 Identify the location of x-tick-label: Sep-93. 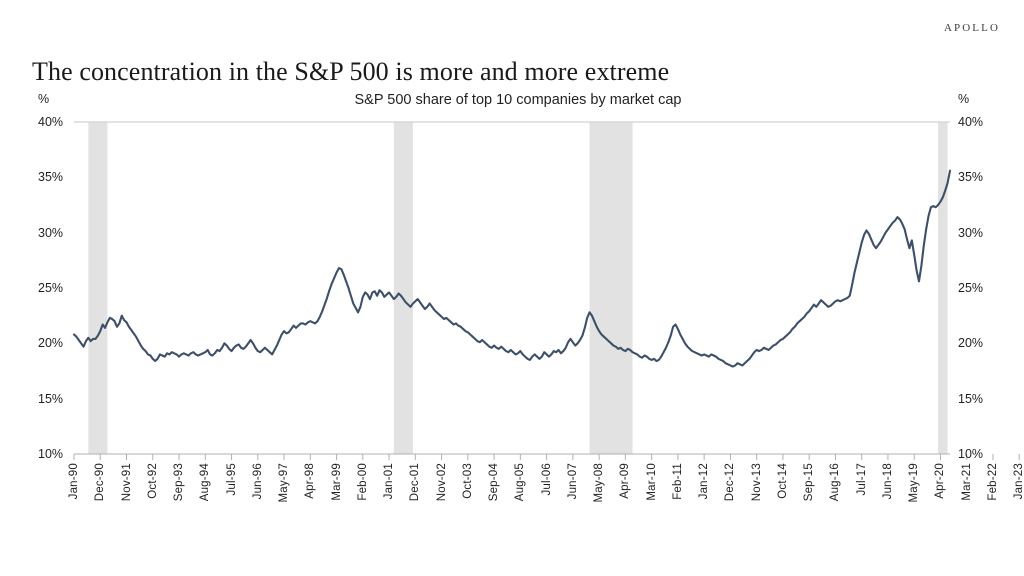
(179, 482).